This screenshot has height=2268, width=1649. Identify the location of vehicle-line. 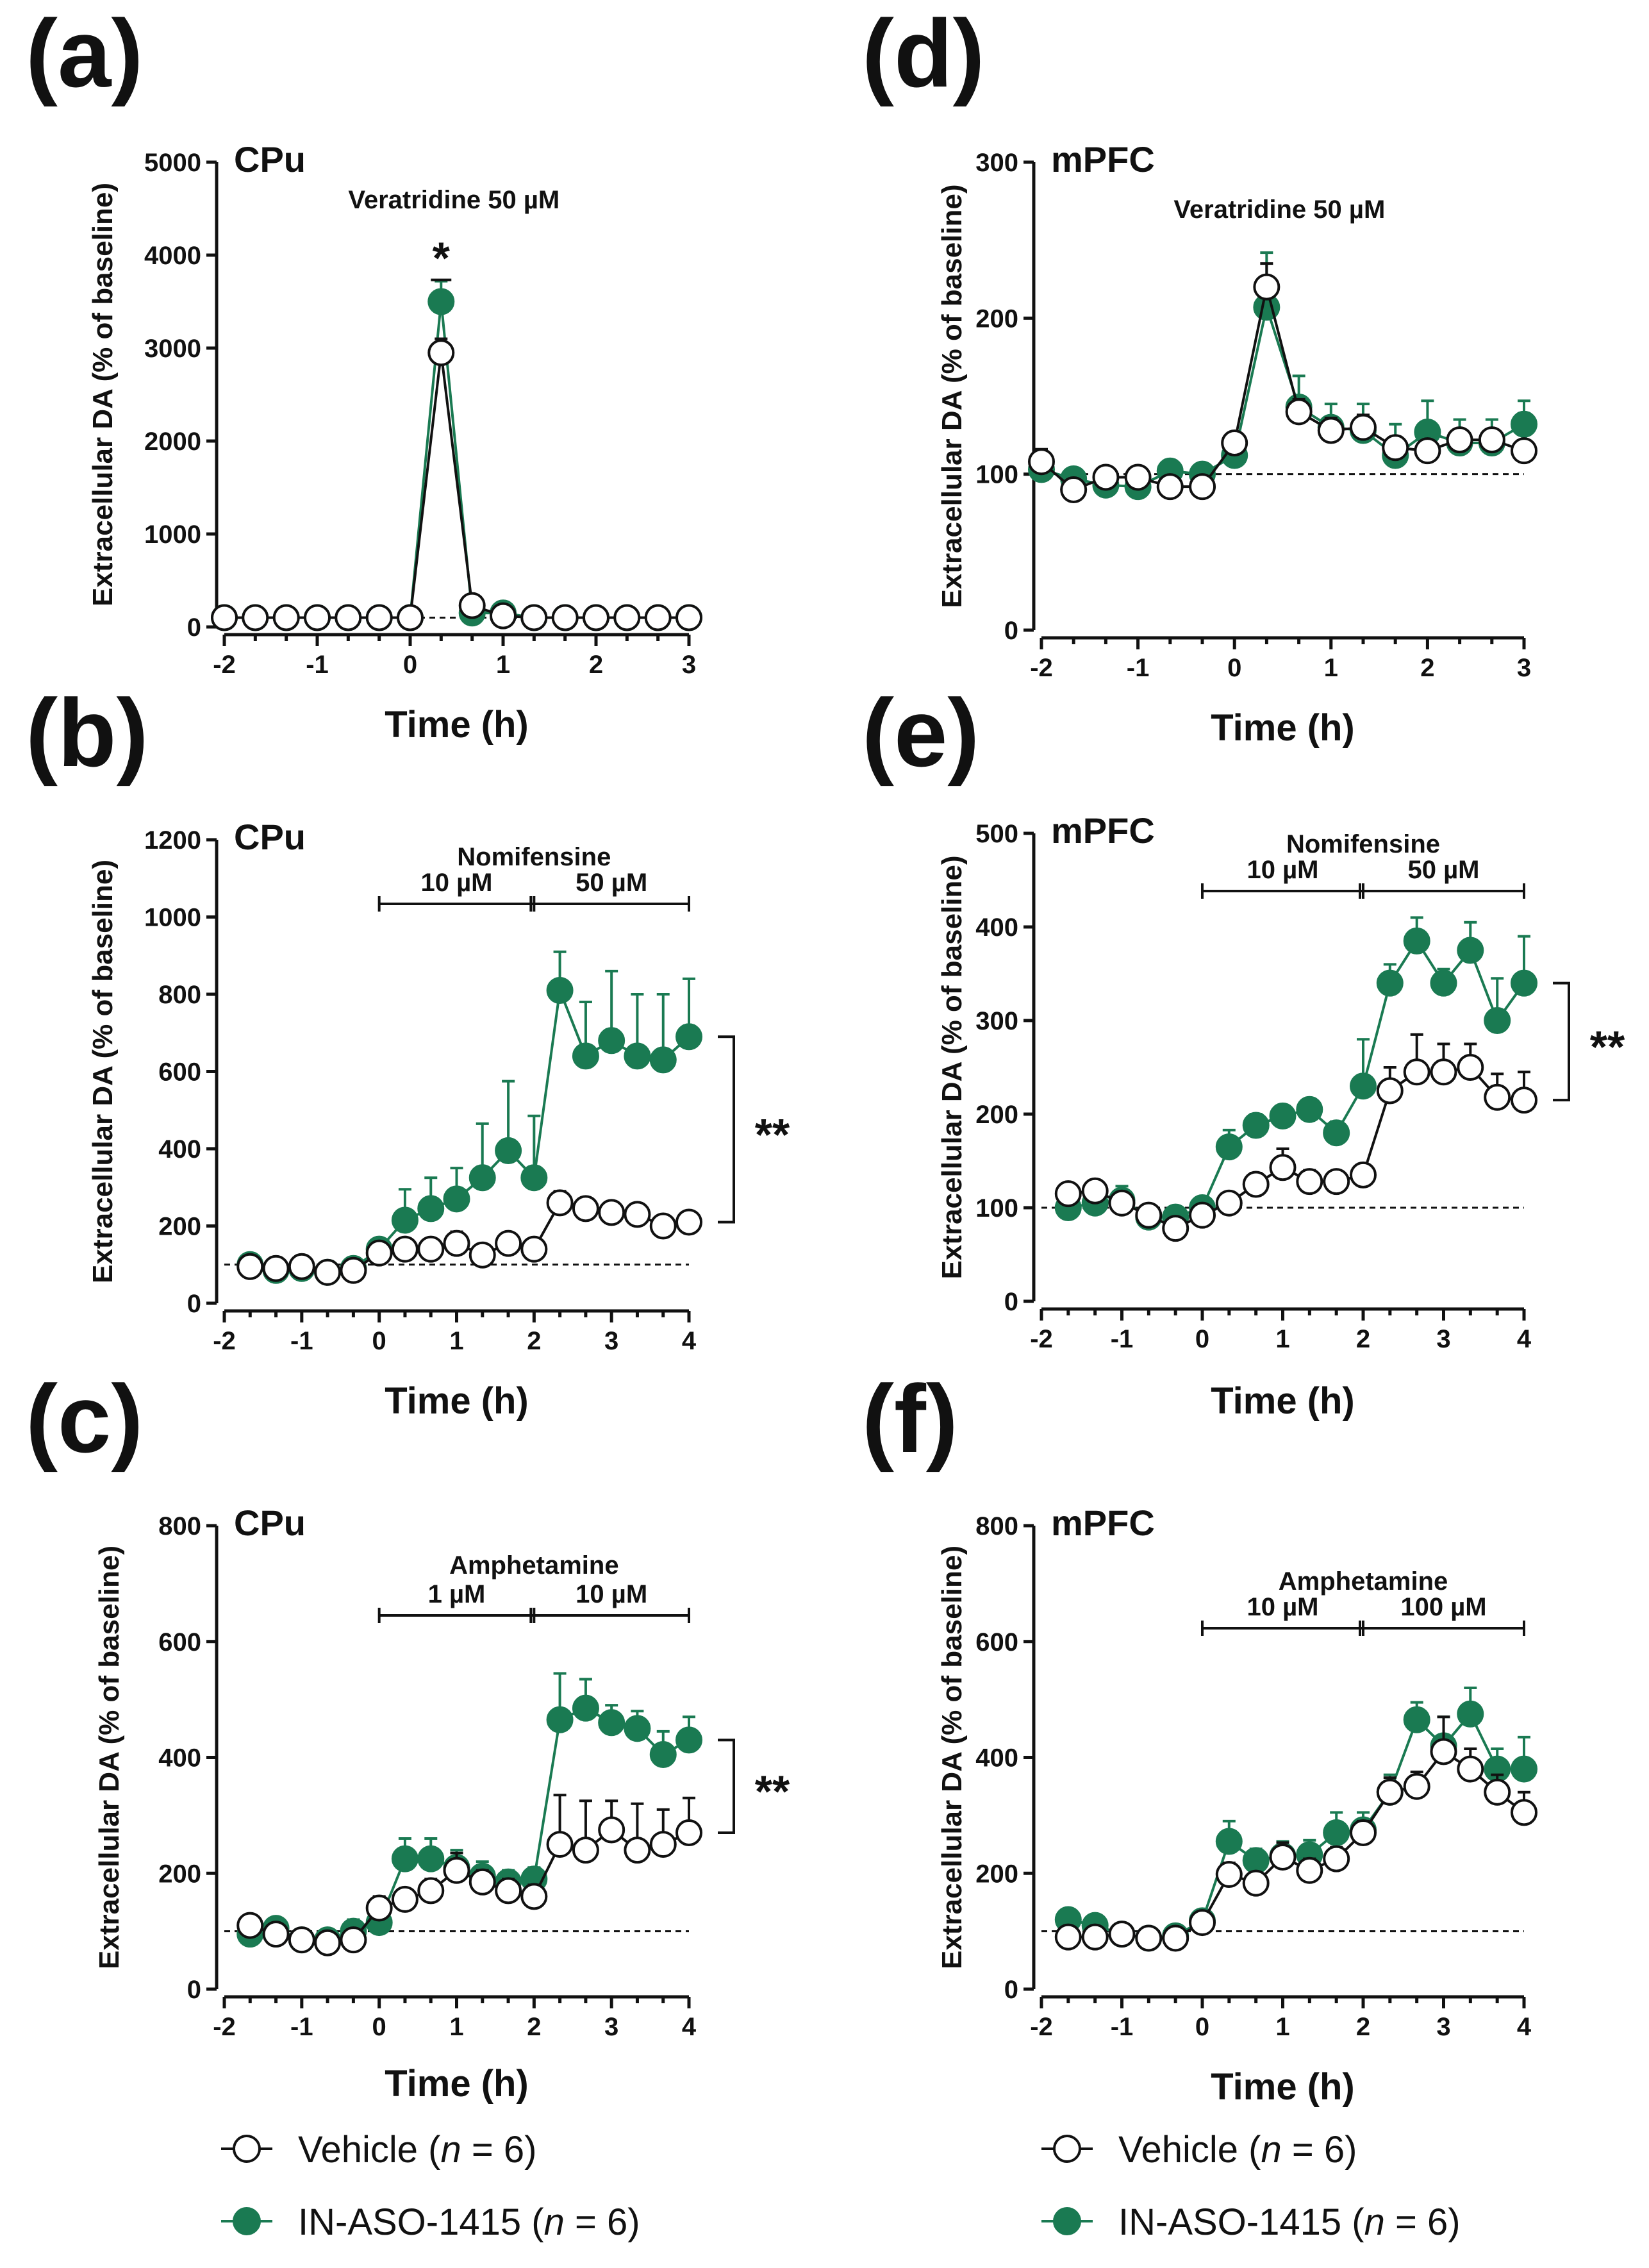
(469, 1886).